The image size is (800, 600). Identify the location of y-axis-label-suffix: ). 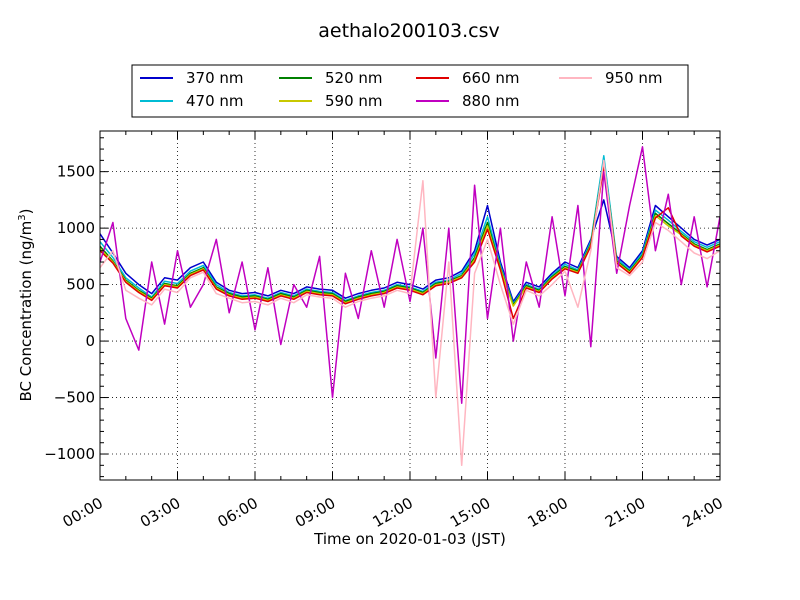
(26, 212).